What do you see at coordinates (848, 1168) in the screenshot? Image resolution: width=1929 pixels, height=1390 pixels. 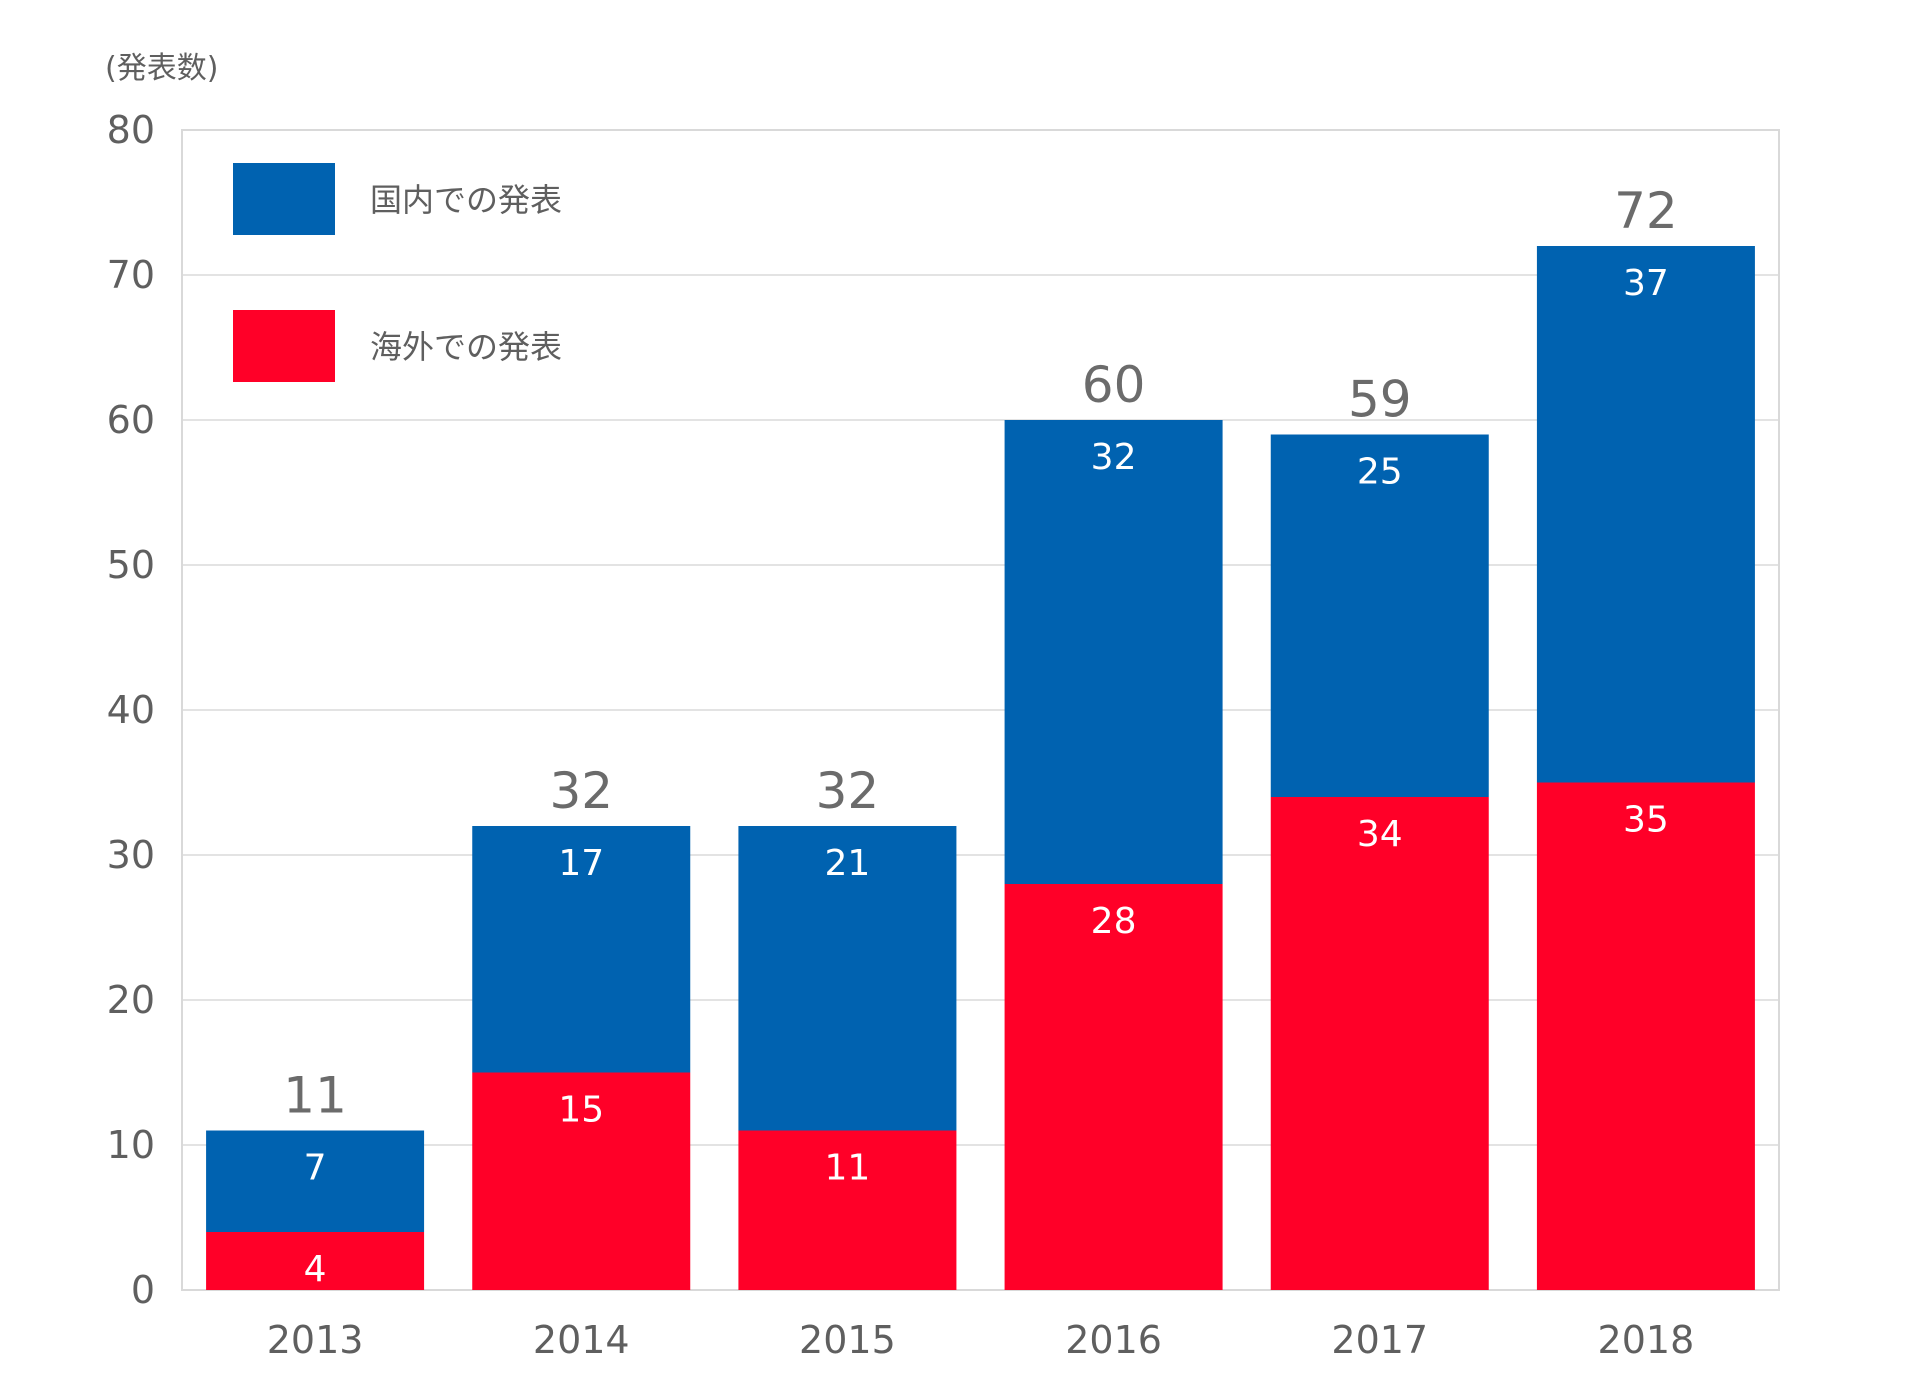 I see `bar-value-label: 11` at bounding box center [848, 1168].